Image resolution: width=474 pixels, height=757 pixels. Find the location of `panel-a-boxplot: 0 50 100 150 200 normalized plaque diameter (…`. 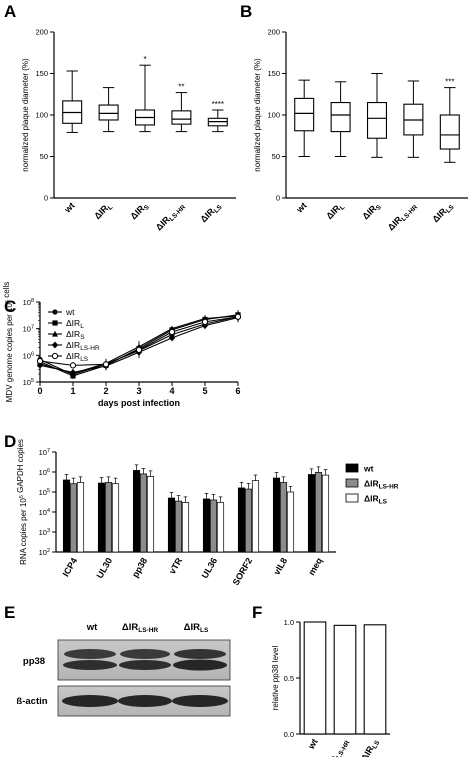

panel-a-boxplot: 0 50 100 150 200 normalized plaque diameter (… is located at coordinates (128, 130).